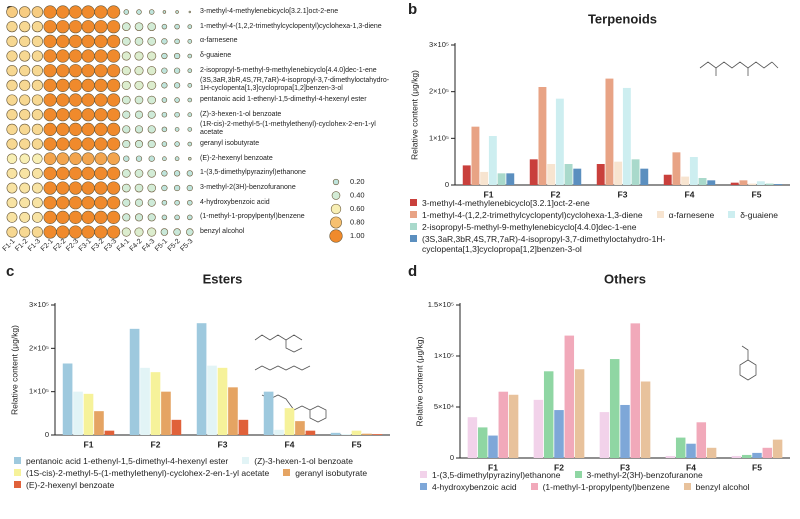 The height and width of the screenshot is (519, 800). Describe the element at coordinates (34, 245) in the screenshot. I see `column-label: F1-3` at that location.